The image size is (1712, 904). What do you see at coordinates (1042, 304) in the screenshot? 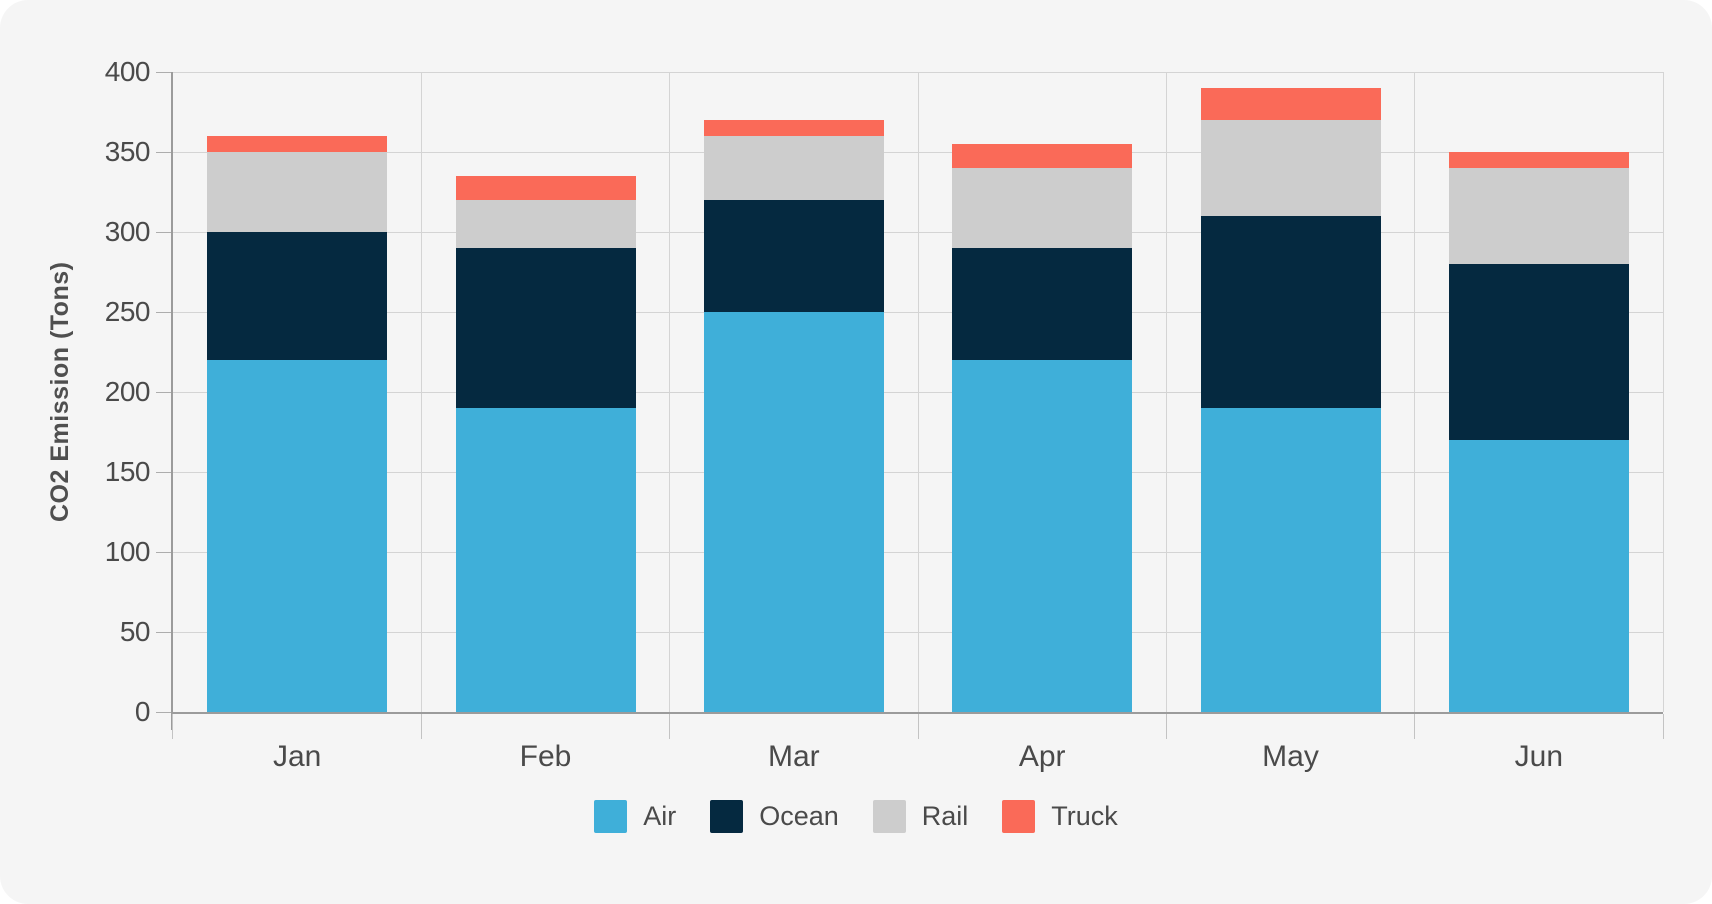
I see `bar-segment-ocean-apr` at bounding box center [1042, 304].